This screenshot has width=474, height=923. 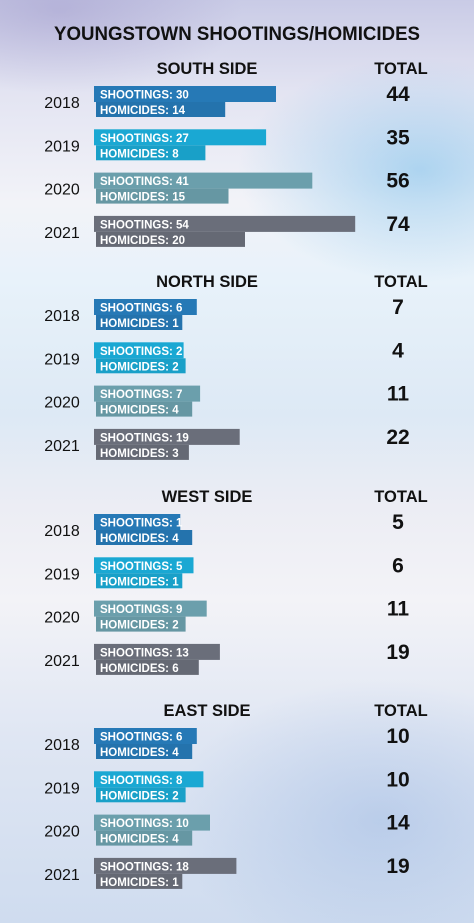 What do you see at coordinates (141, 610) in the screenshot?
I see `shootings-label: SHOOTINGS: 9` at bounding box center [141, 610].